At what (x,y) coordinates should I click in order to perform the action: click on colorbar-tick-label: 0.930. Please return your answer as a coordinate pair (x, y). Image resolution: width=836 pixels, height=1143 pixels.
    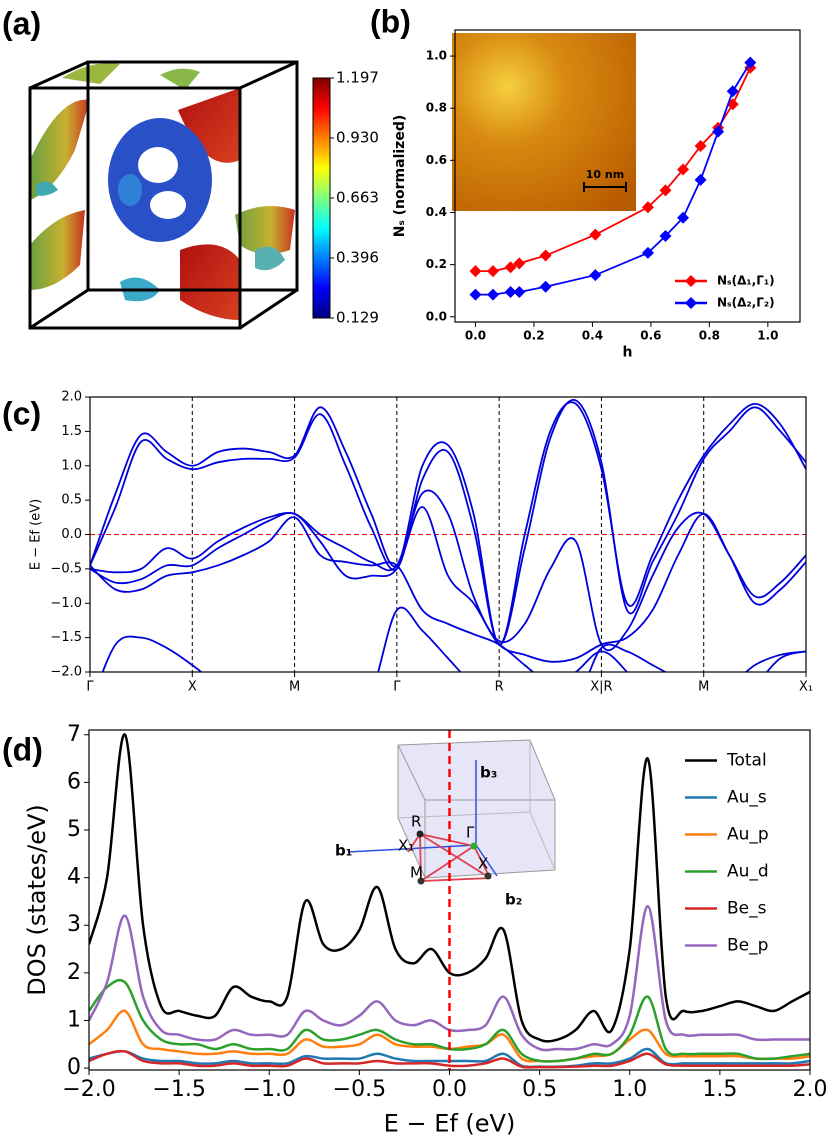
    Looking at the image, I should click on (357, 138).